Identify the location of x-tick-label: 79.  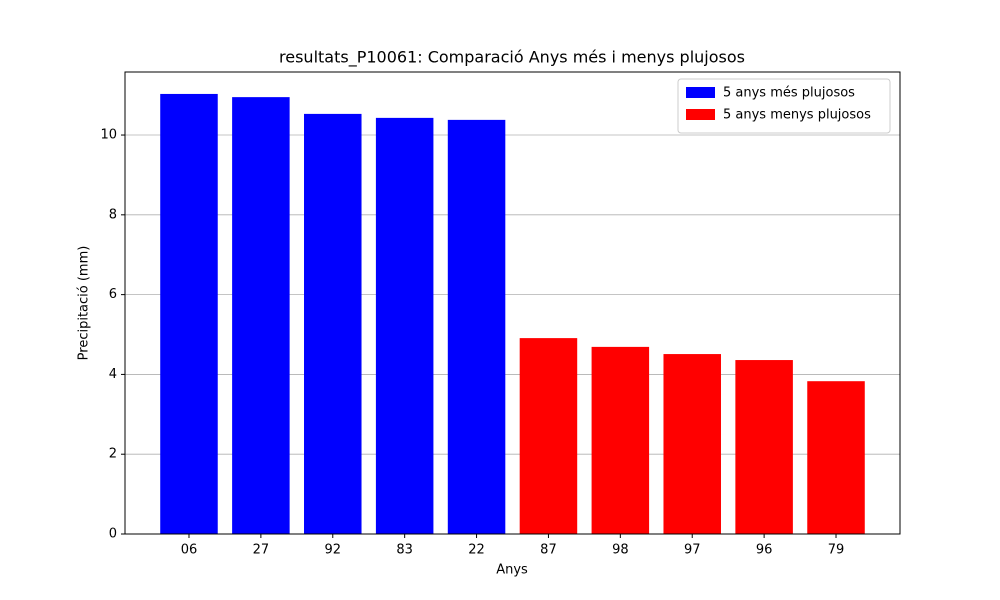
(836, 550).